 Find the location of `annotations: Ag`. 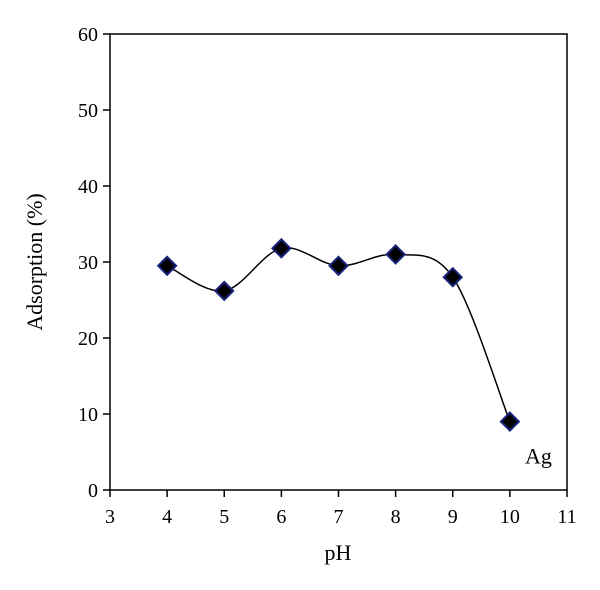

annotations: Ag is located at coordinates (538, 455).